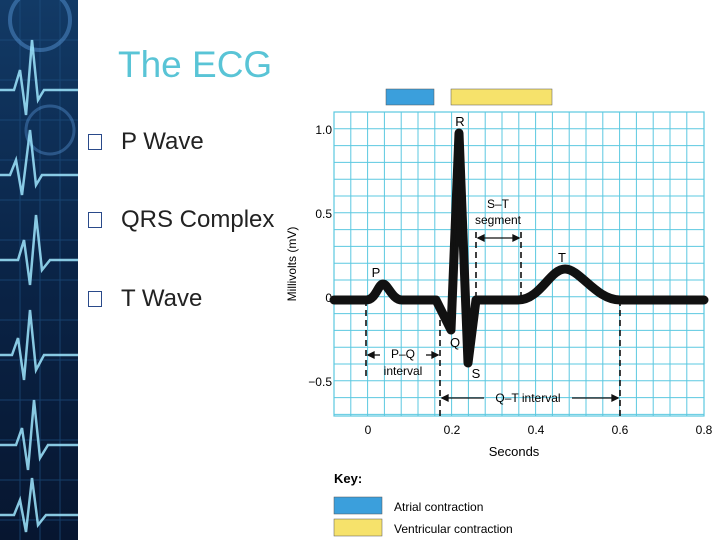  I want to click on bullet-item: QRS Complex, so click(181, 220).